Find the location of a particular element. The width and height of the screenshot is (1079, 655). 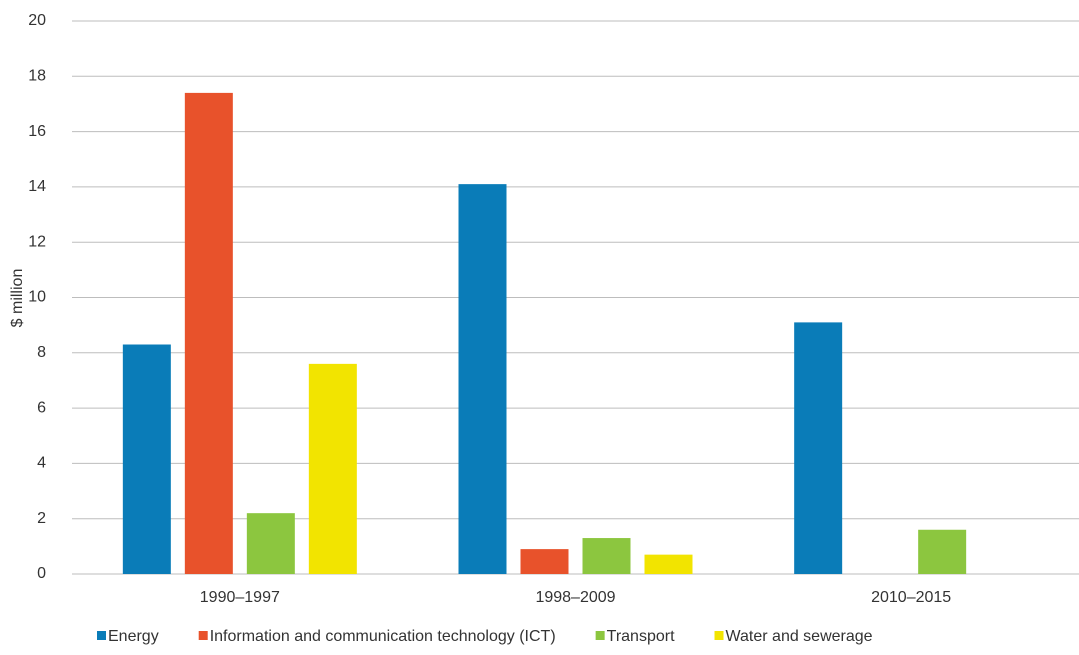

y-tick-label: 16 is located at coordinates (37, 131).